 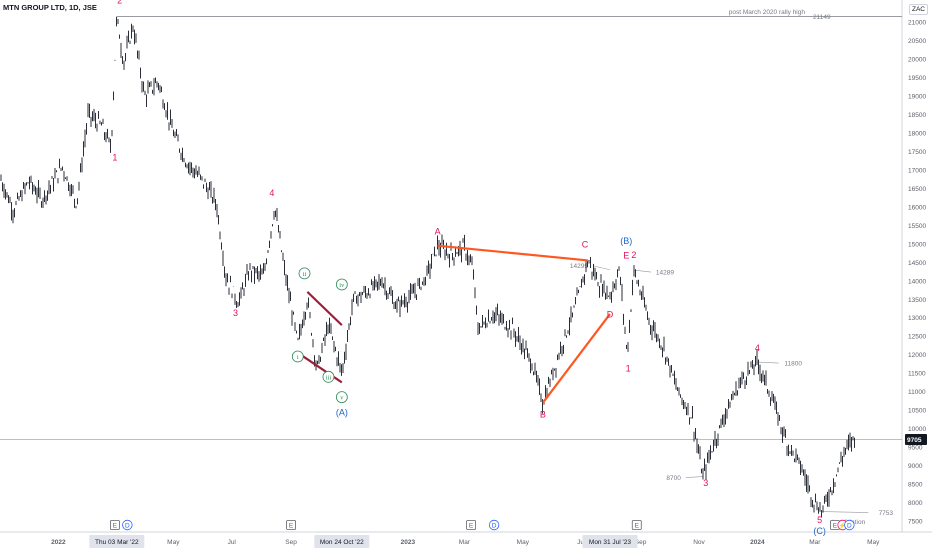 What do you see at coordinates (543, 414) in the screenshot?
I see `wave-label: B` at bounding box center [543, 414].